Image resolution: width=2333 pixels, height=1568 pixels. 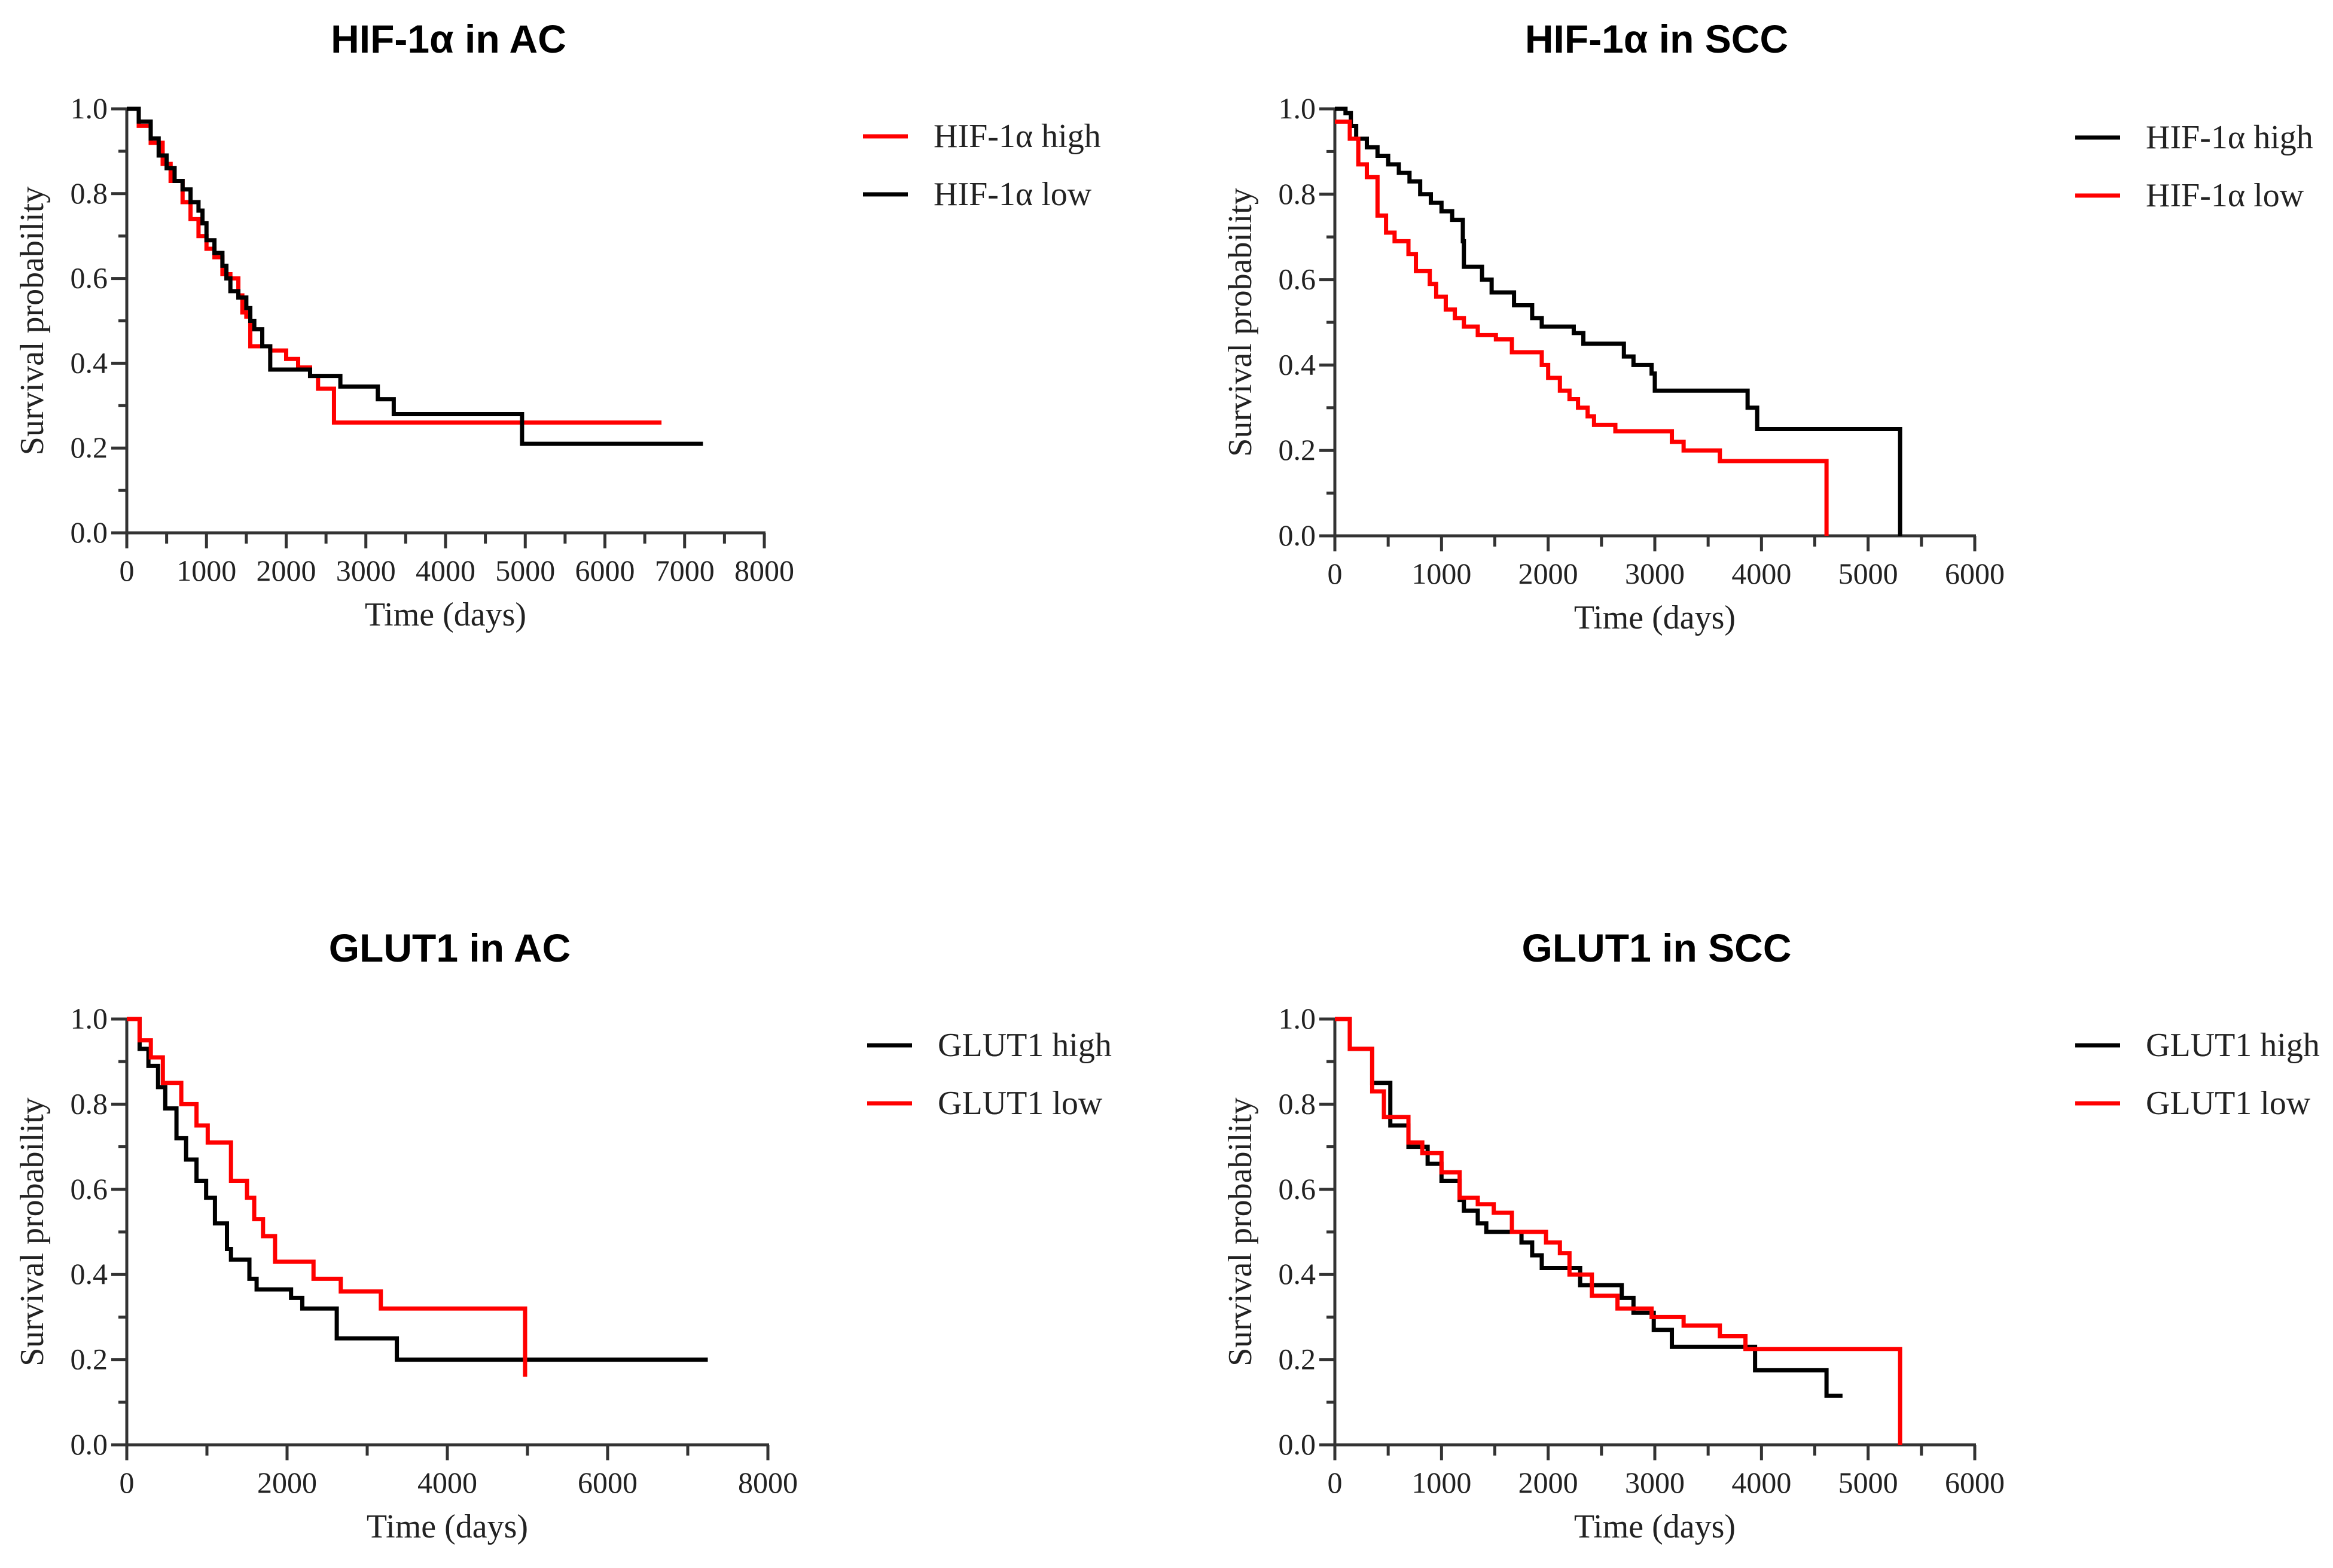 What do you see at coordinates (448, 39) in the screenshot?
I see `chart-title: HIF-1α in AC` at bounding box center [448, 39].